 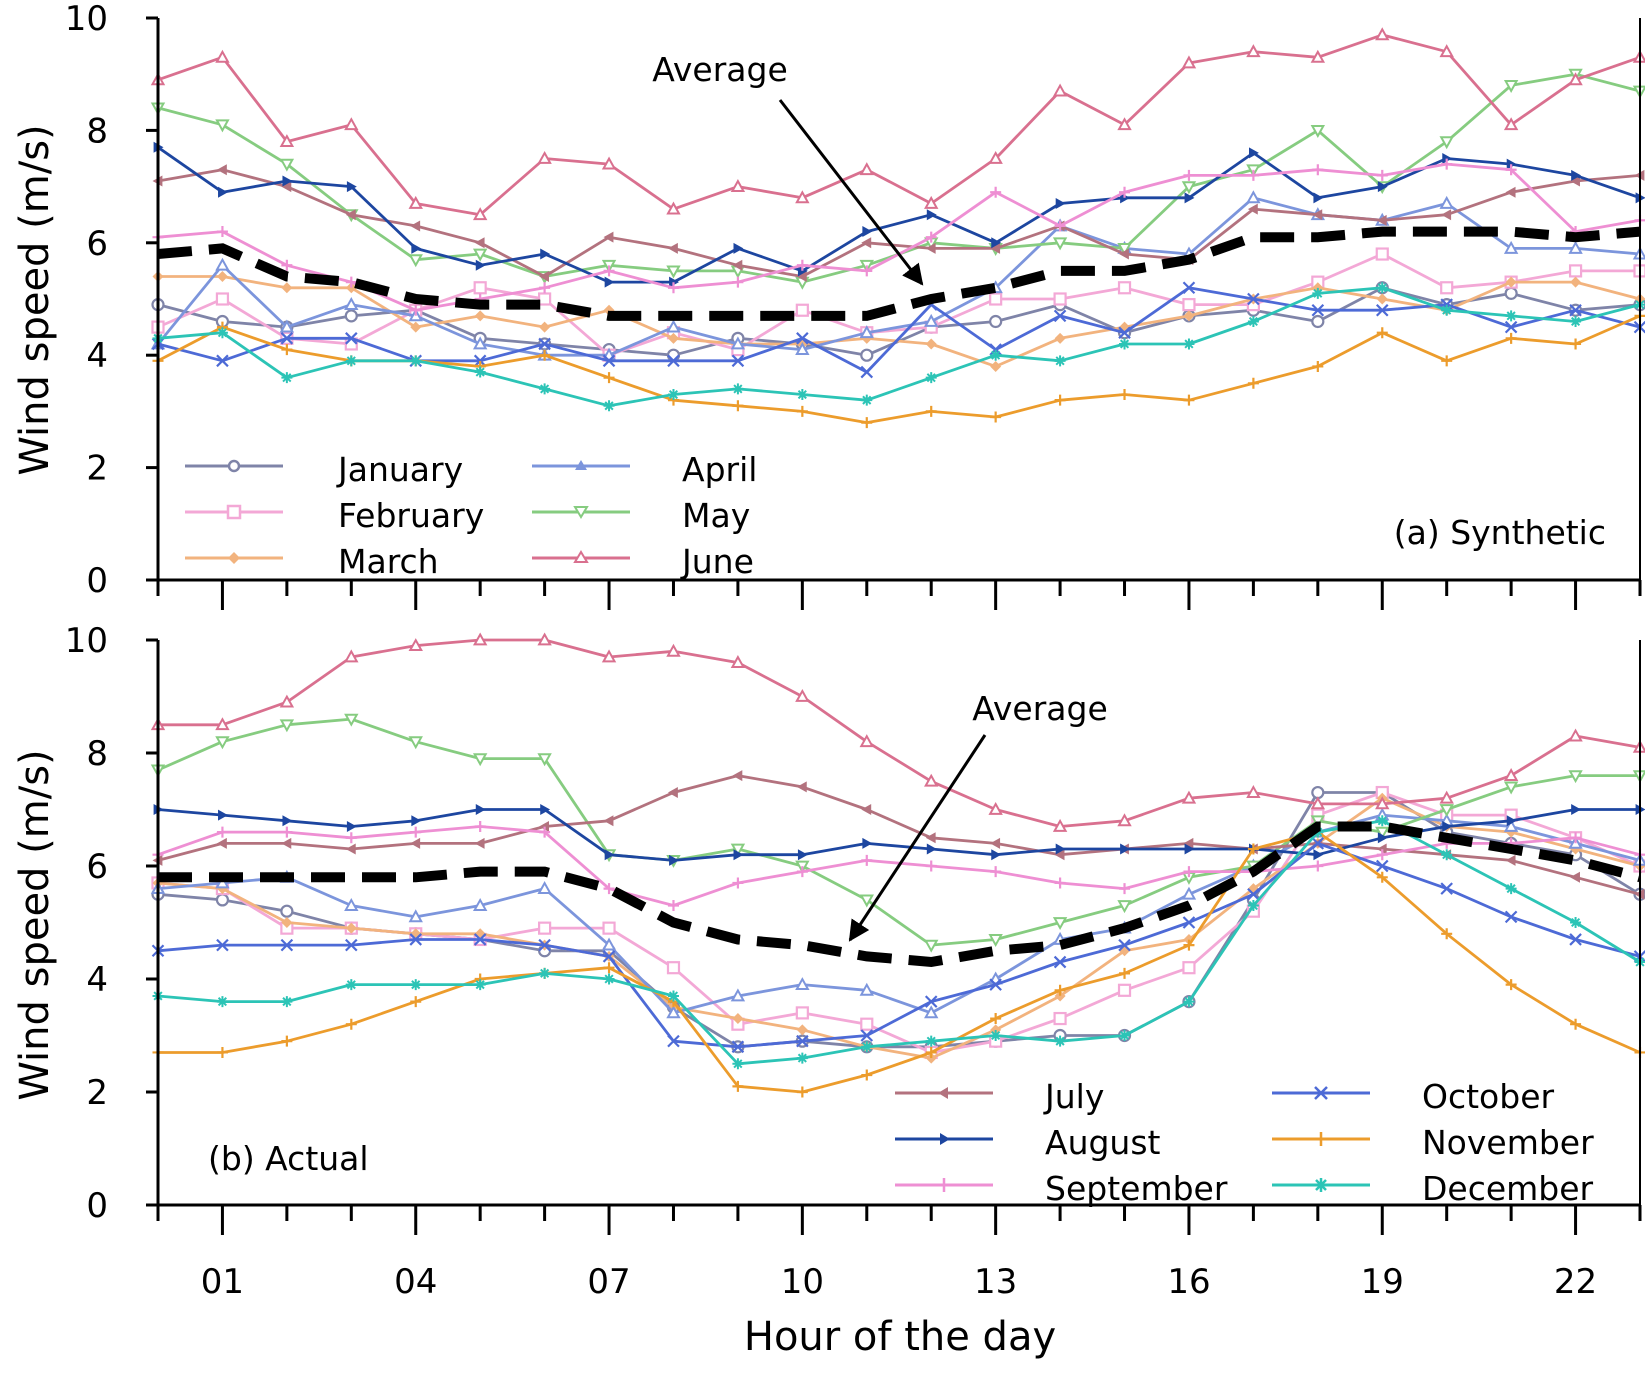 I want to click on series-average, so click(x=899, y=273).